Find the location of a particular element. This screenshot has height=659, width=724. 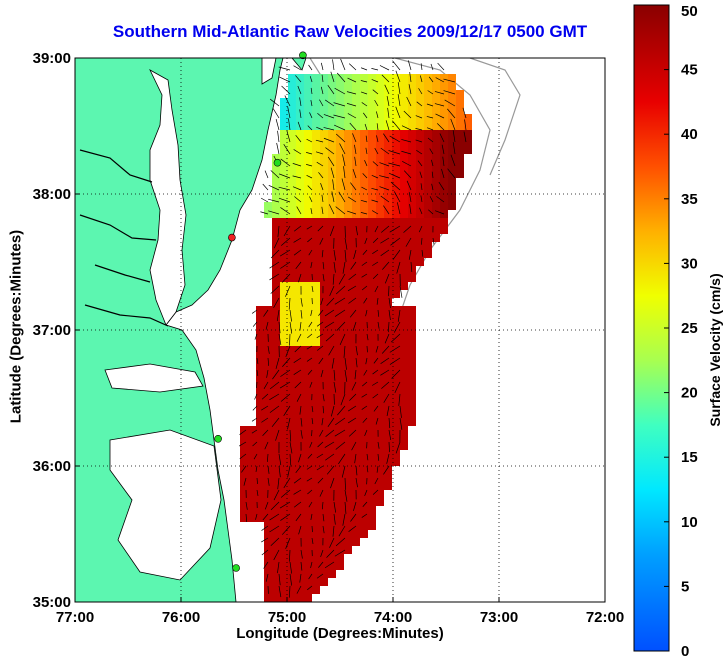

albemarle-sound is located at coordinates (154, 378).